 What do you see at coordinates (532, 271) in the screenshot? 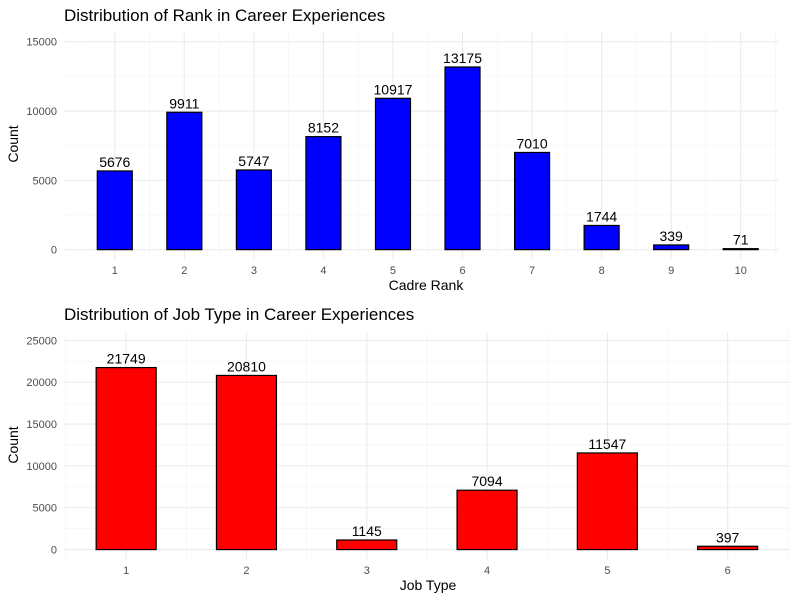
I see `rank-x-tick-label: 7` at bounding box center [532, 271].